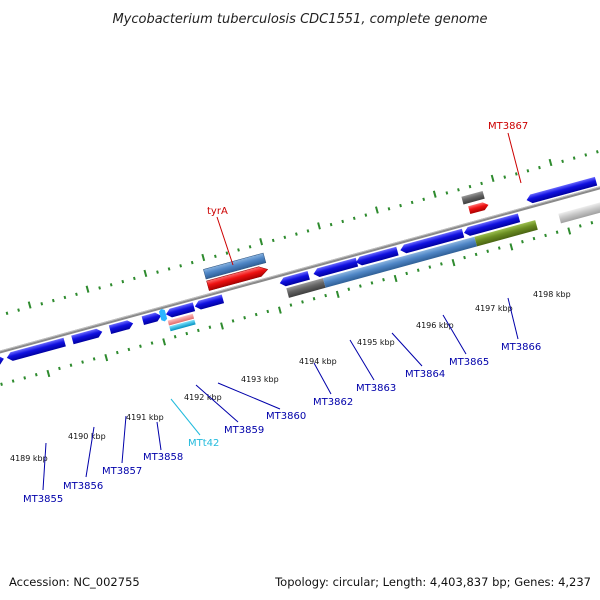 This screenshot has width=600, height=600. Describe the element at coordinates (400, 262) in the screenshot. I see `MT3862-gene` at that location.